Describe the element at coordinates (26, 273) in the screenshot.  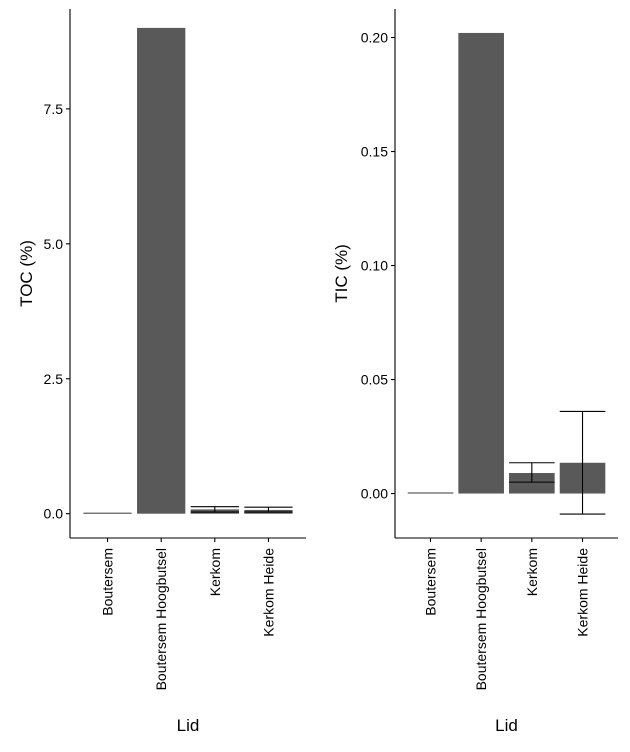
I see `y-axis-title: TOC (%)` at that location.